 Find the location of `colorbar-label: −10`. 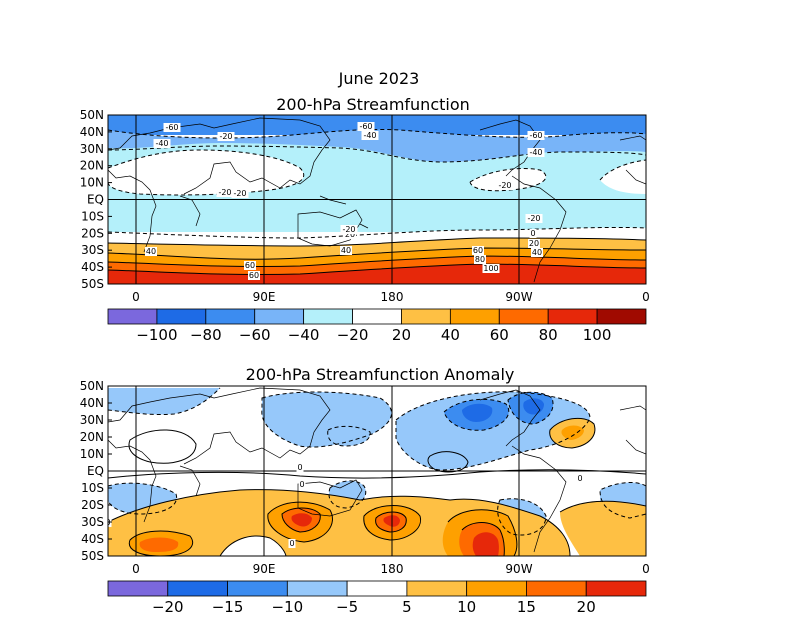

colorbar-label: −10 is located at coordinates (288, 607).